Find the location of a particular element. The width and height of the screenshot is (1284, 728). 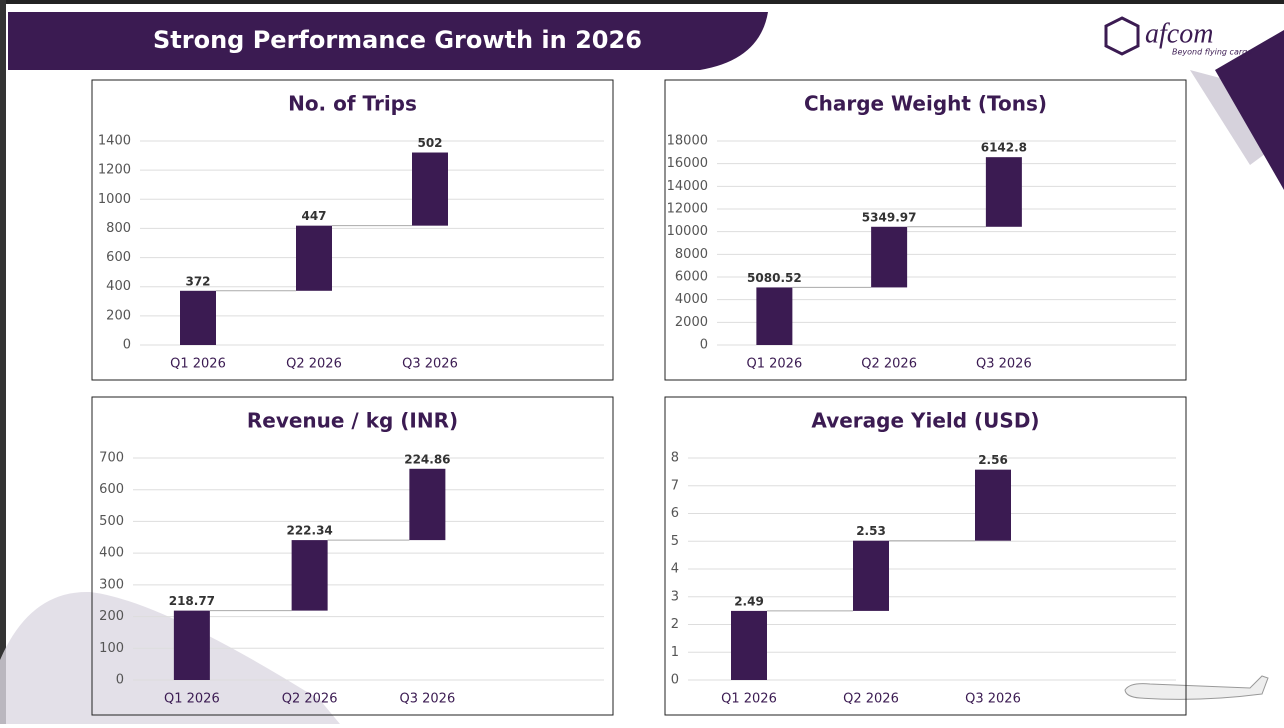

deco-bottom-left is located at coordinates (170, 657).